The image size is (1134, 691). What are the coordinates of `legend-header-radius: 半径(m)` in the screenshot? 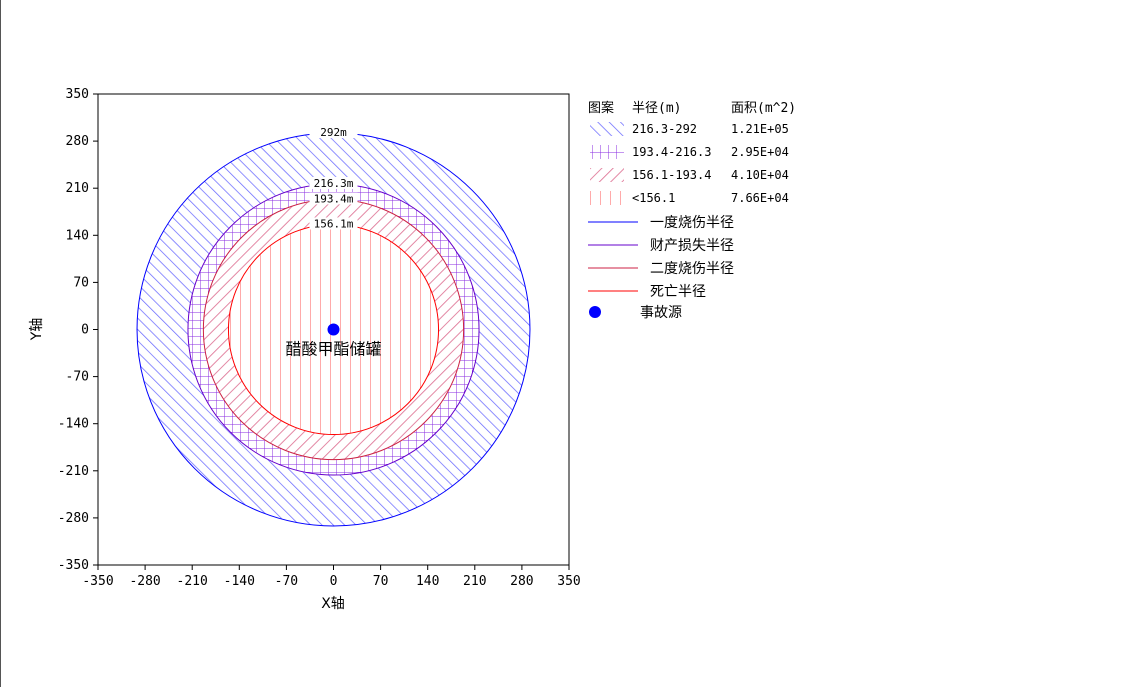 It's located at (656, 108).